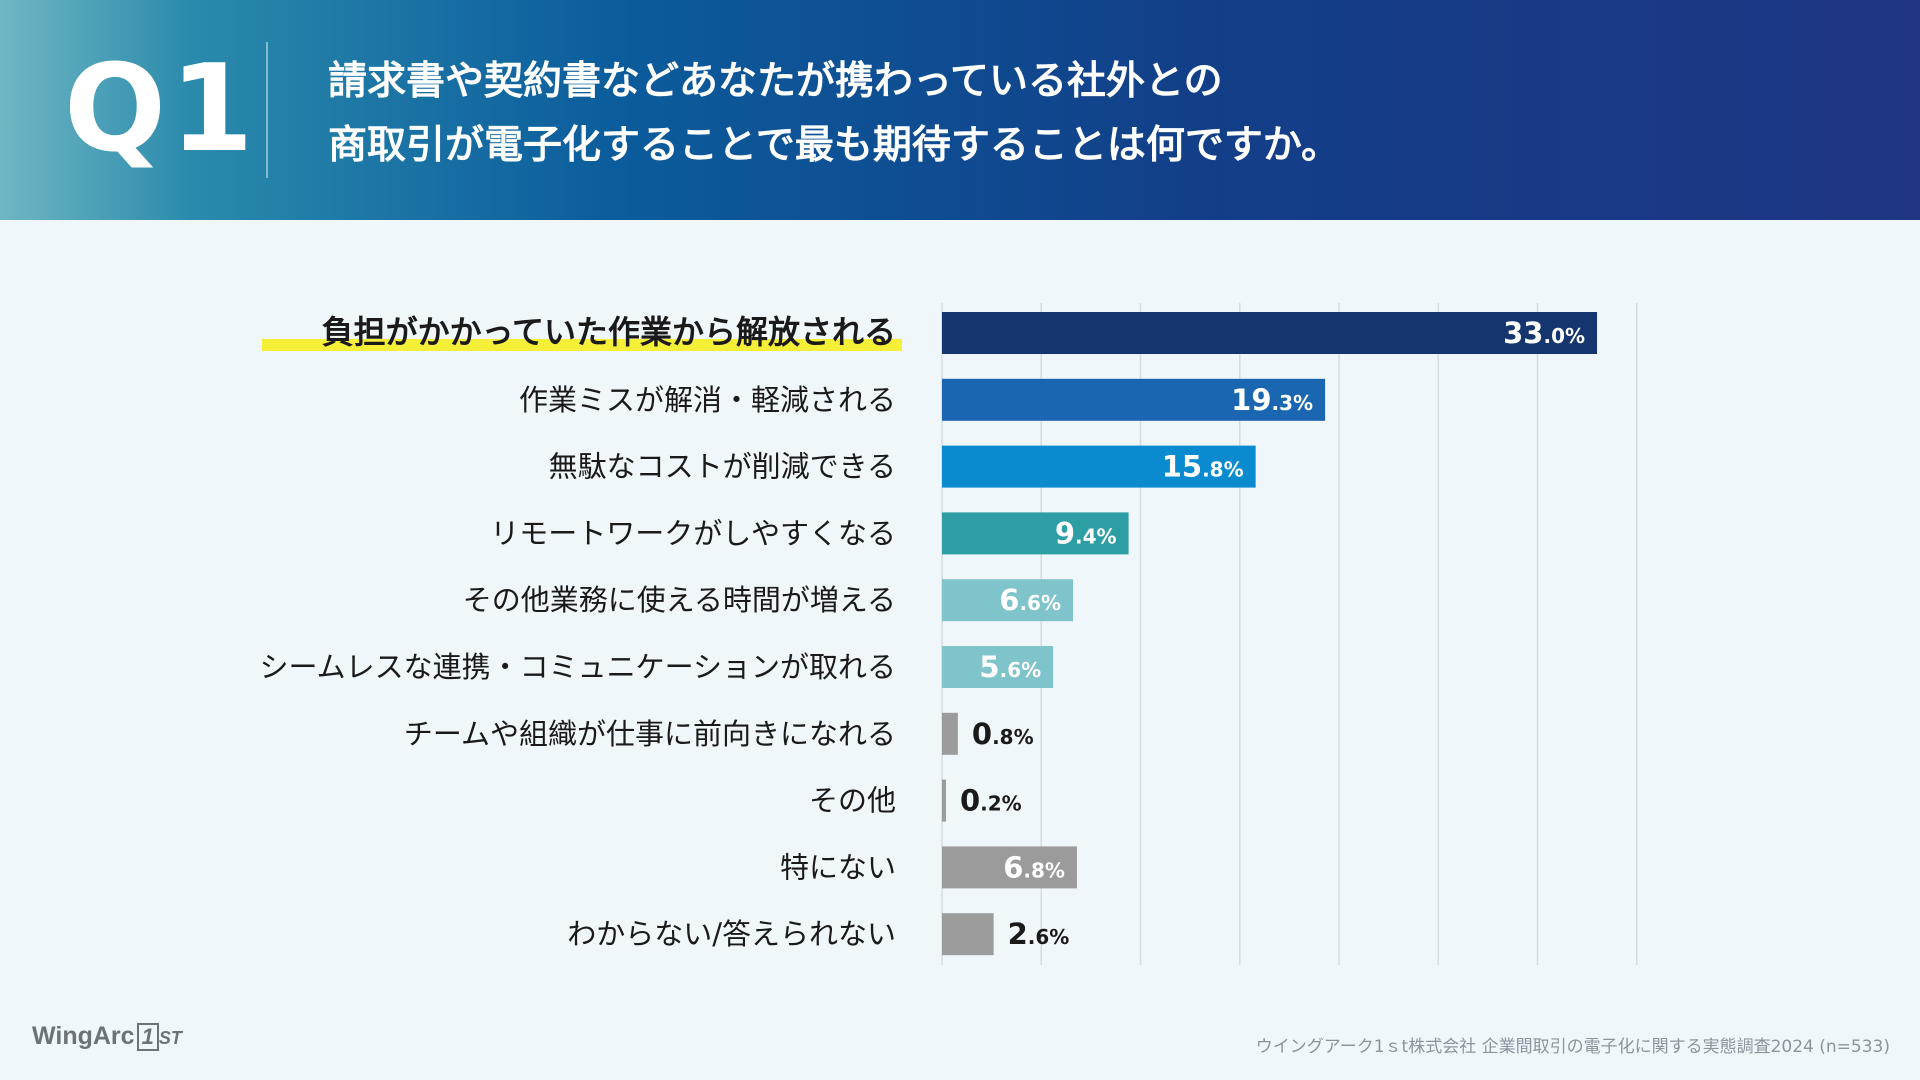 This screenshot has height=1080, width=1920. I want to click on data-label-main: 19, so click(1251, 400).